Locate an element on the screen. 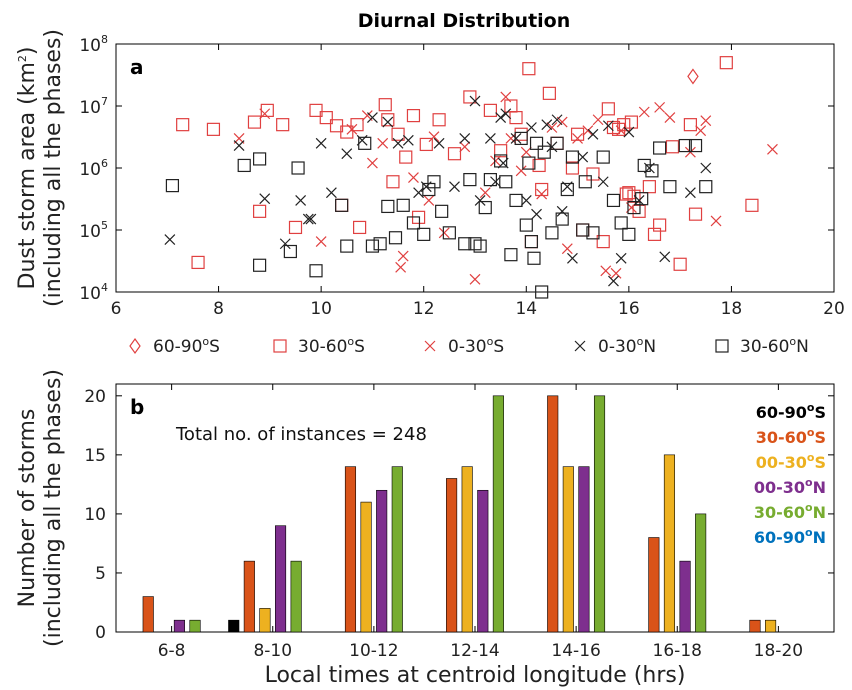 Image resolution: width=852 pixels, height=690 pixels. y-tick-label: 5 is located at coordinates (100, 574).